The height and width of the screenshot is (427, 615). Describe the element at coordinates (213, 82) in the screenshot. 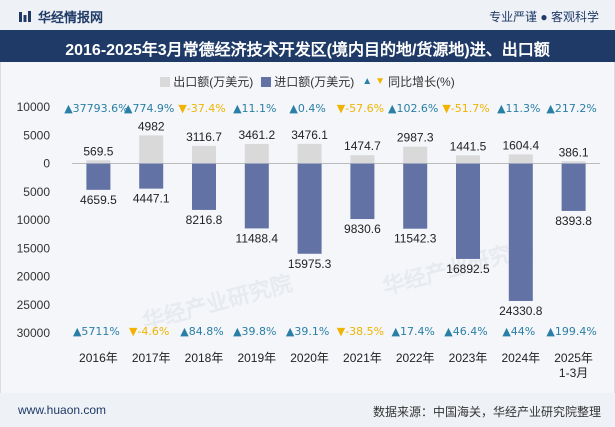

I see `legend-export-label: 出口额(万美元)` at that location.